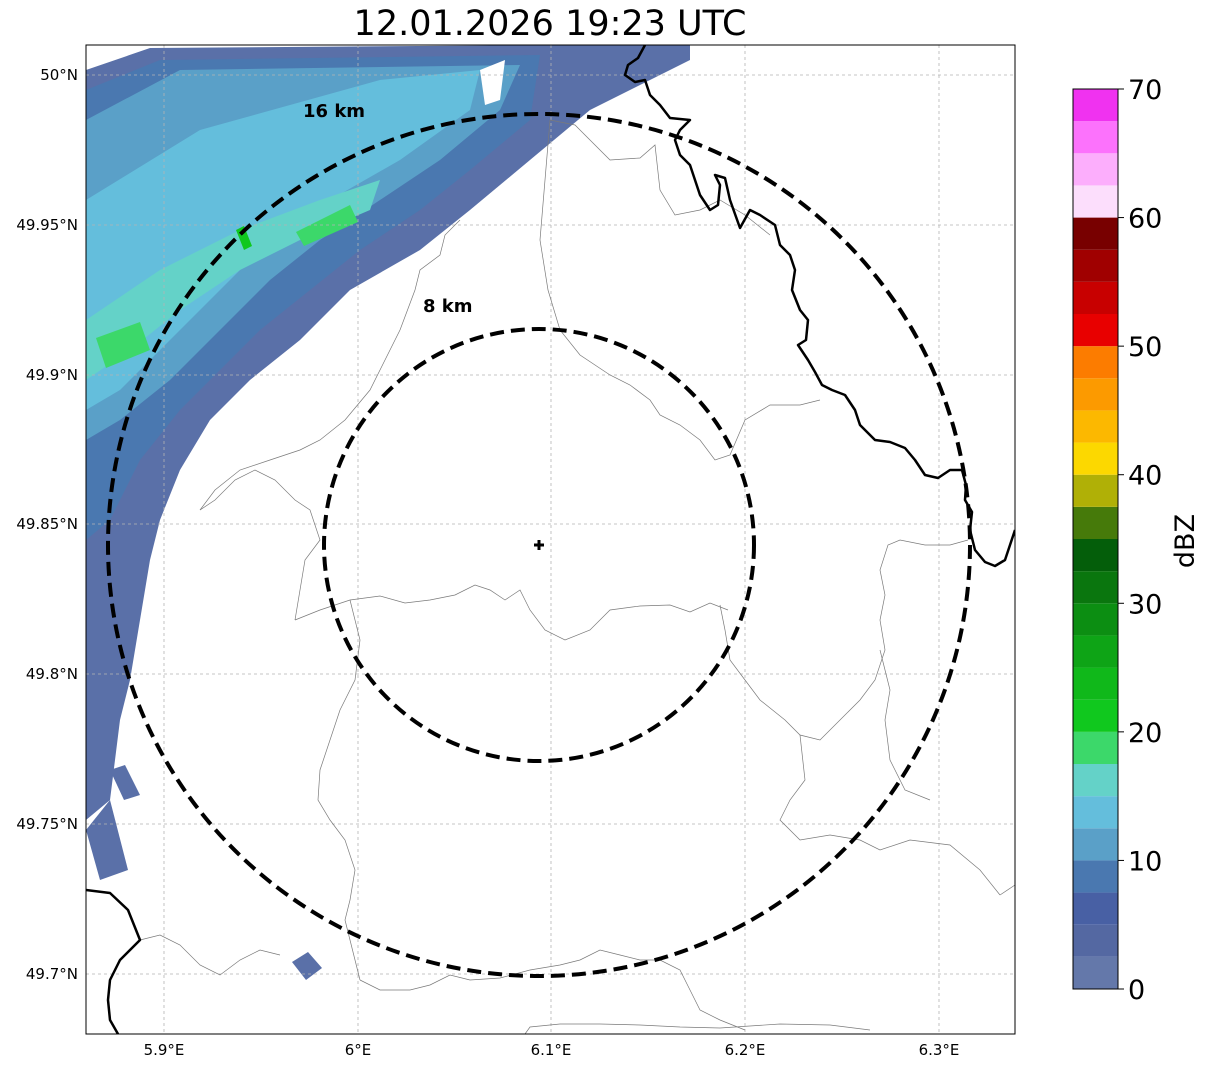 The width and height of the screenshot is (1207, 1069). I want to click on x-tick-label: 5.9°E, so click(164, 1050).